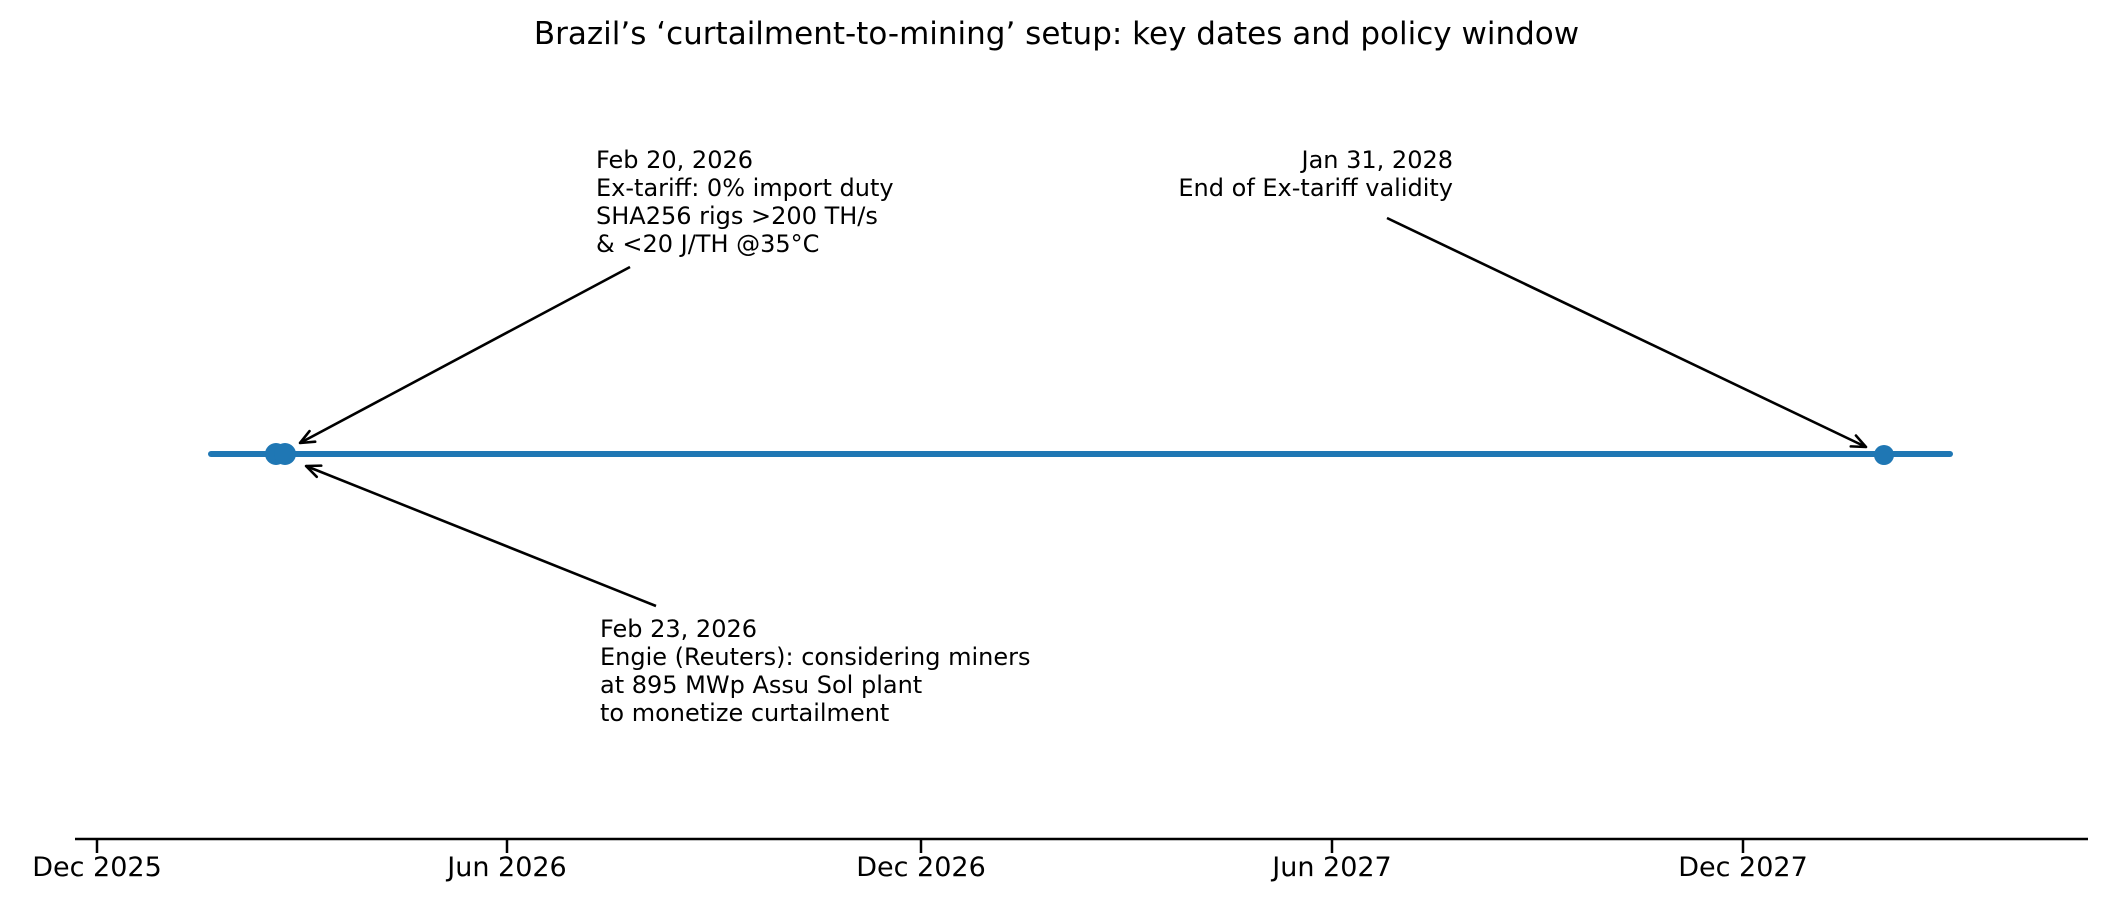 This screenshot has width=2113, height=913. What do you see at coordinates (708, 244) in the screenshot?
I see `annotation-text-line: & <20 J/TH @35°C` at bounding box center [708, 244].